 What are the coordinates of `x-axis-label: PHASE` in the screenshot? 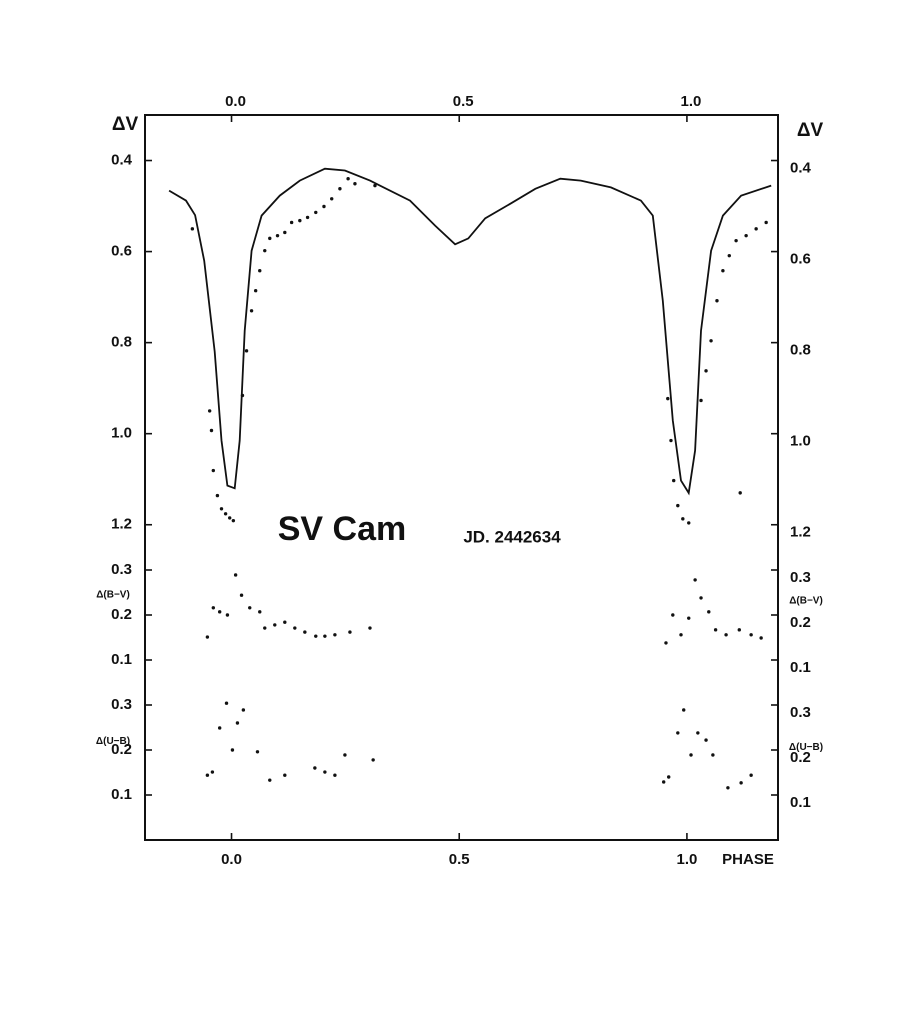 It's located at (748, 859).